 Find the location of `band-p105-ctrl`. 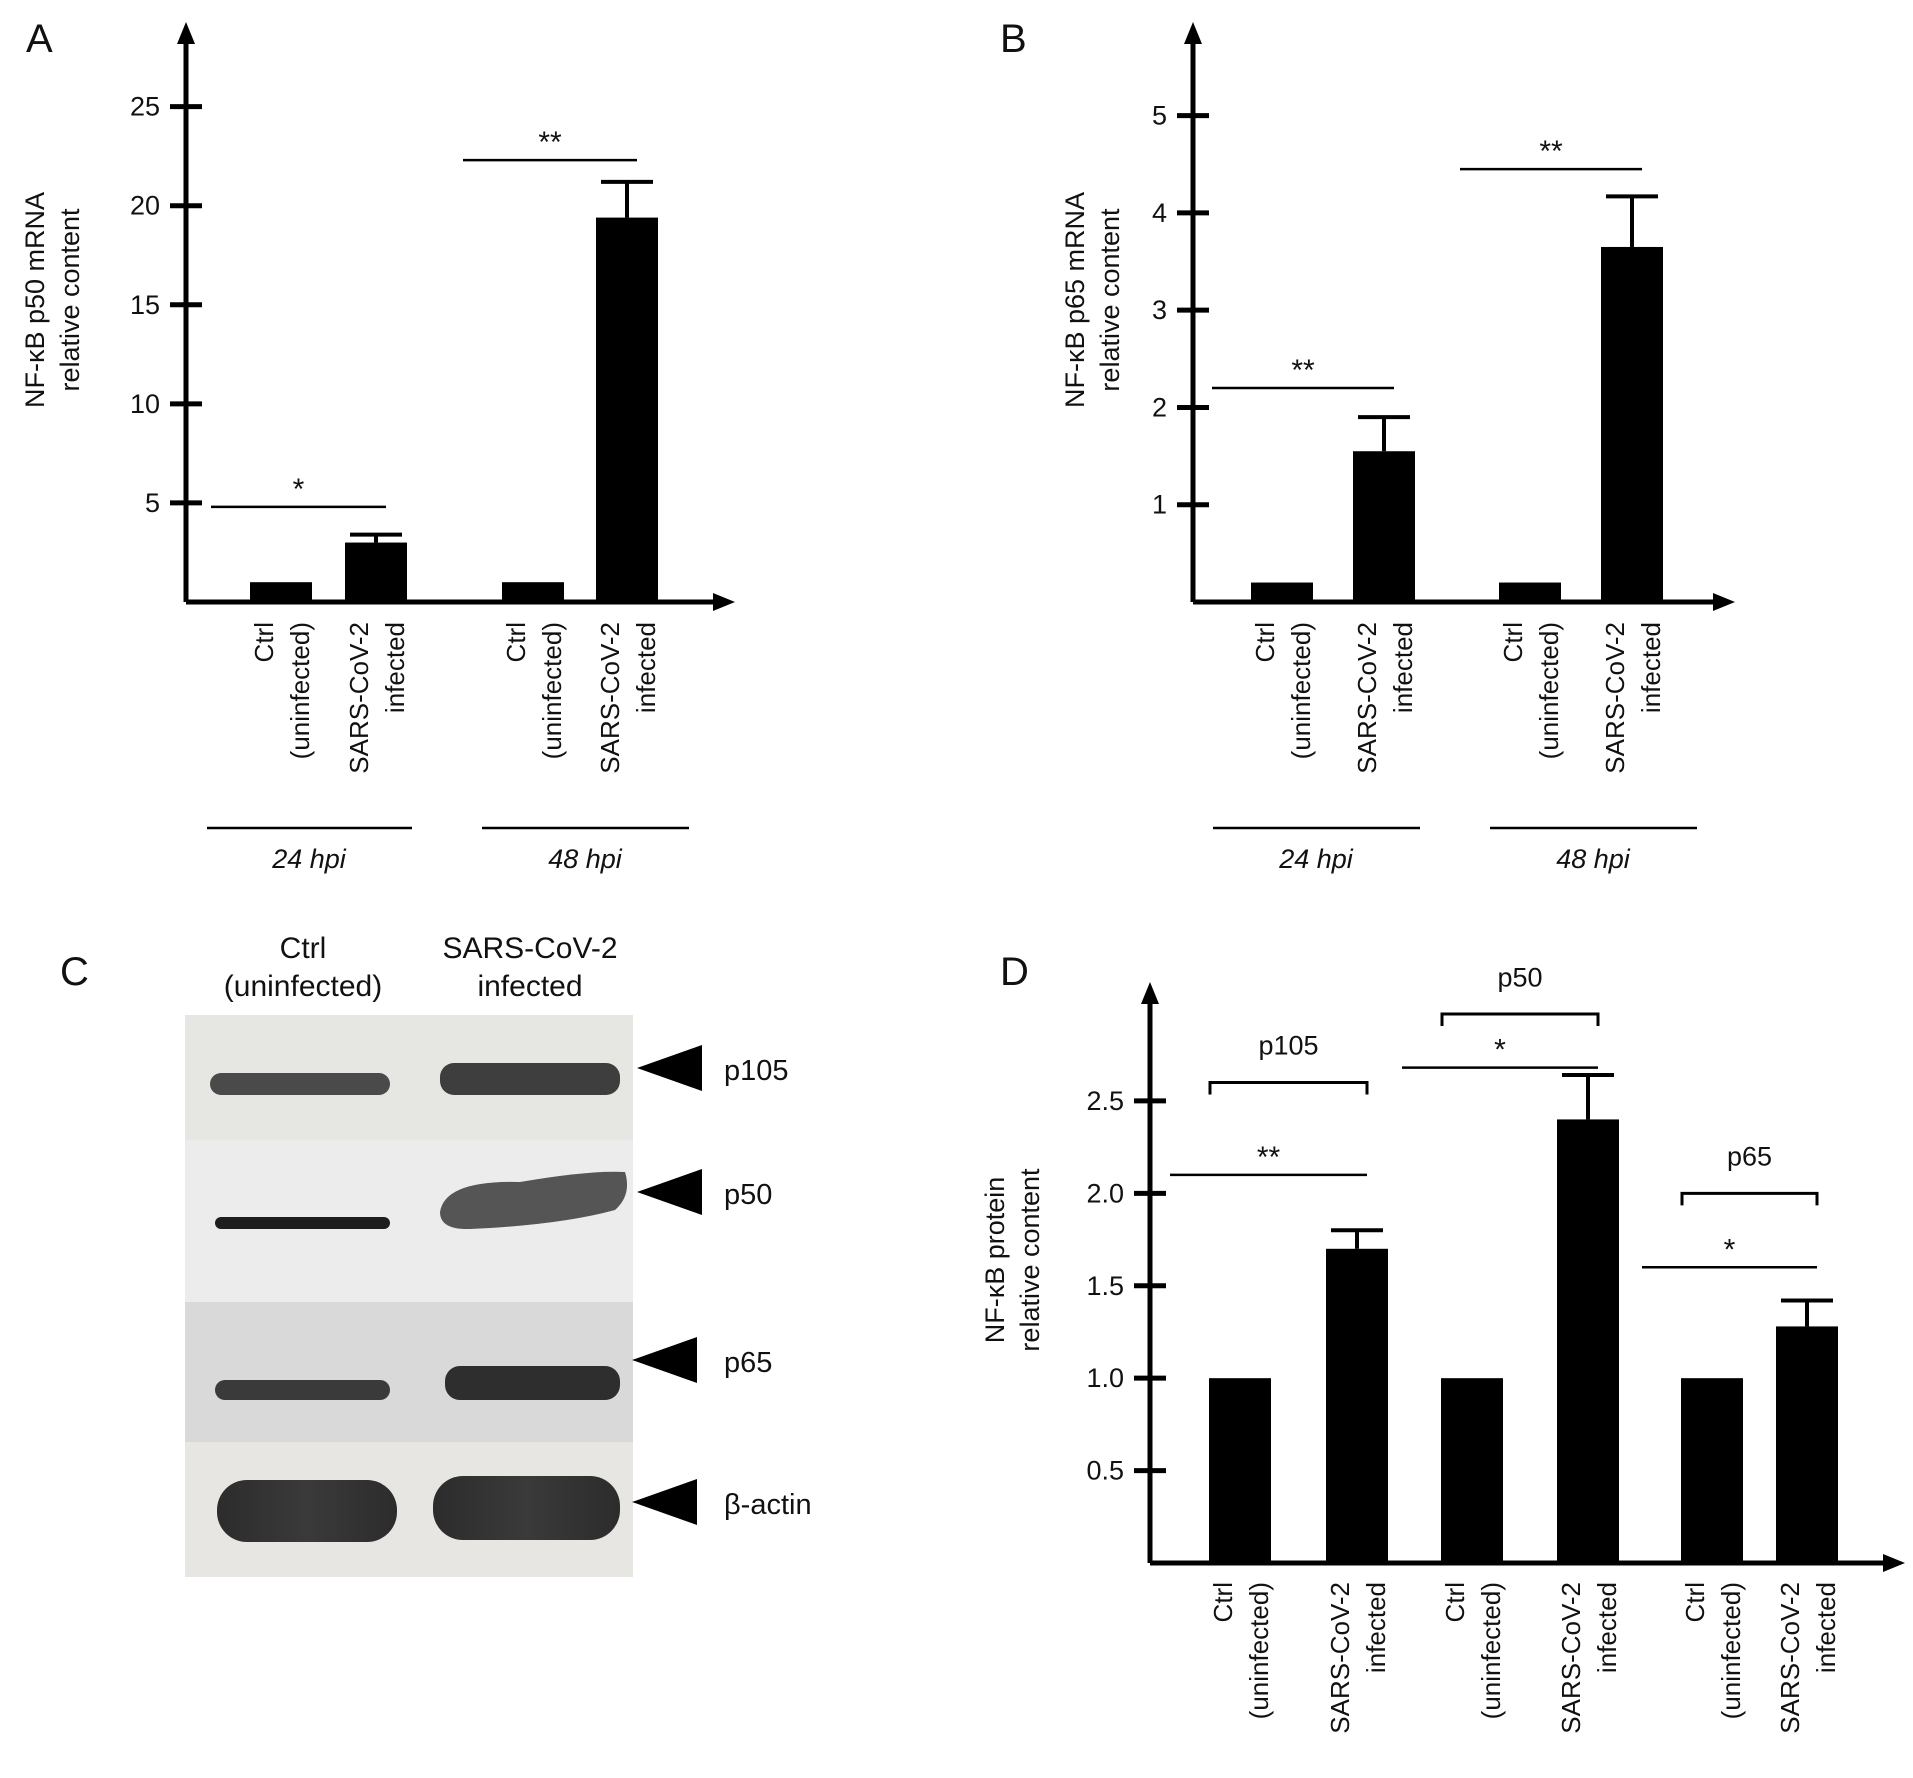

band-p105-ctrl is located at coordinates (300, 1084).